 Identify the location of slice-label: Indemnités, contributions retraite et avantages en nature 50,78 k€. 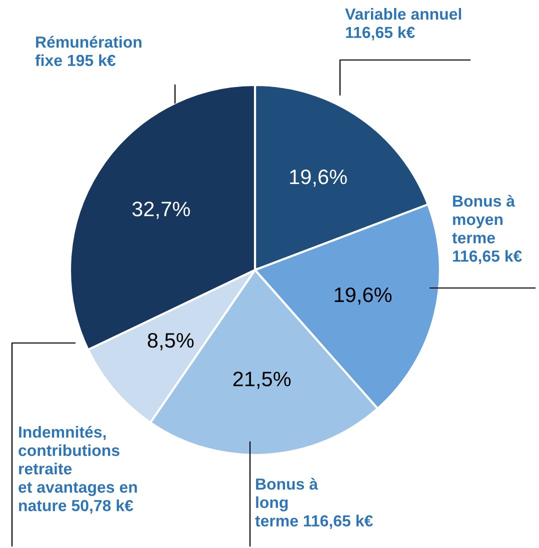
(77, 470).